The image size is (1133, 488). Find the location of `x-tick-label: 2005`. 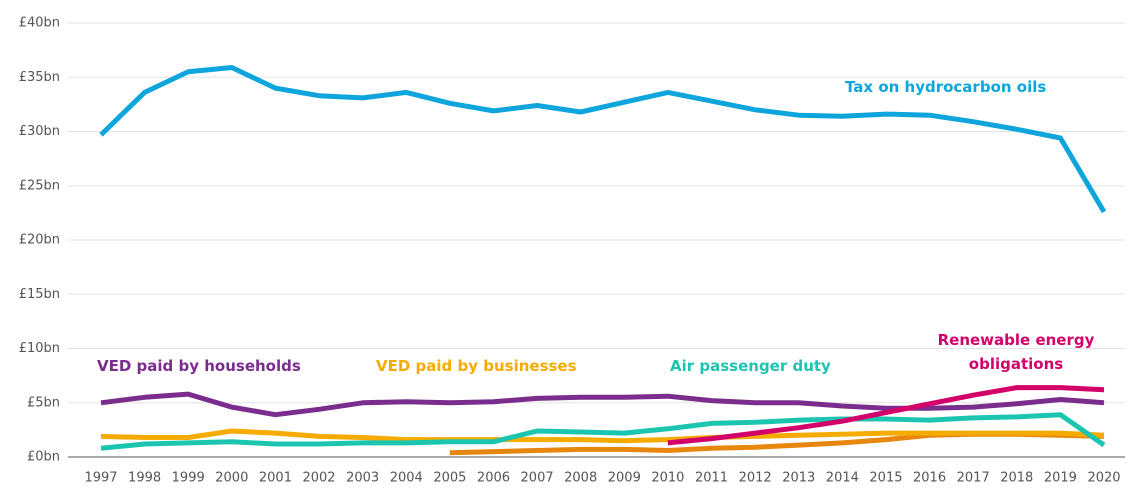

x-tick-label: 2005 is located at coordinates (449, 478).